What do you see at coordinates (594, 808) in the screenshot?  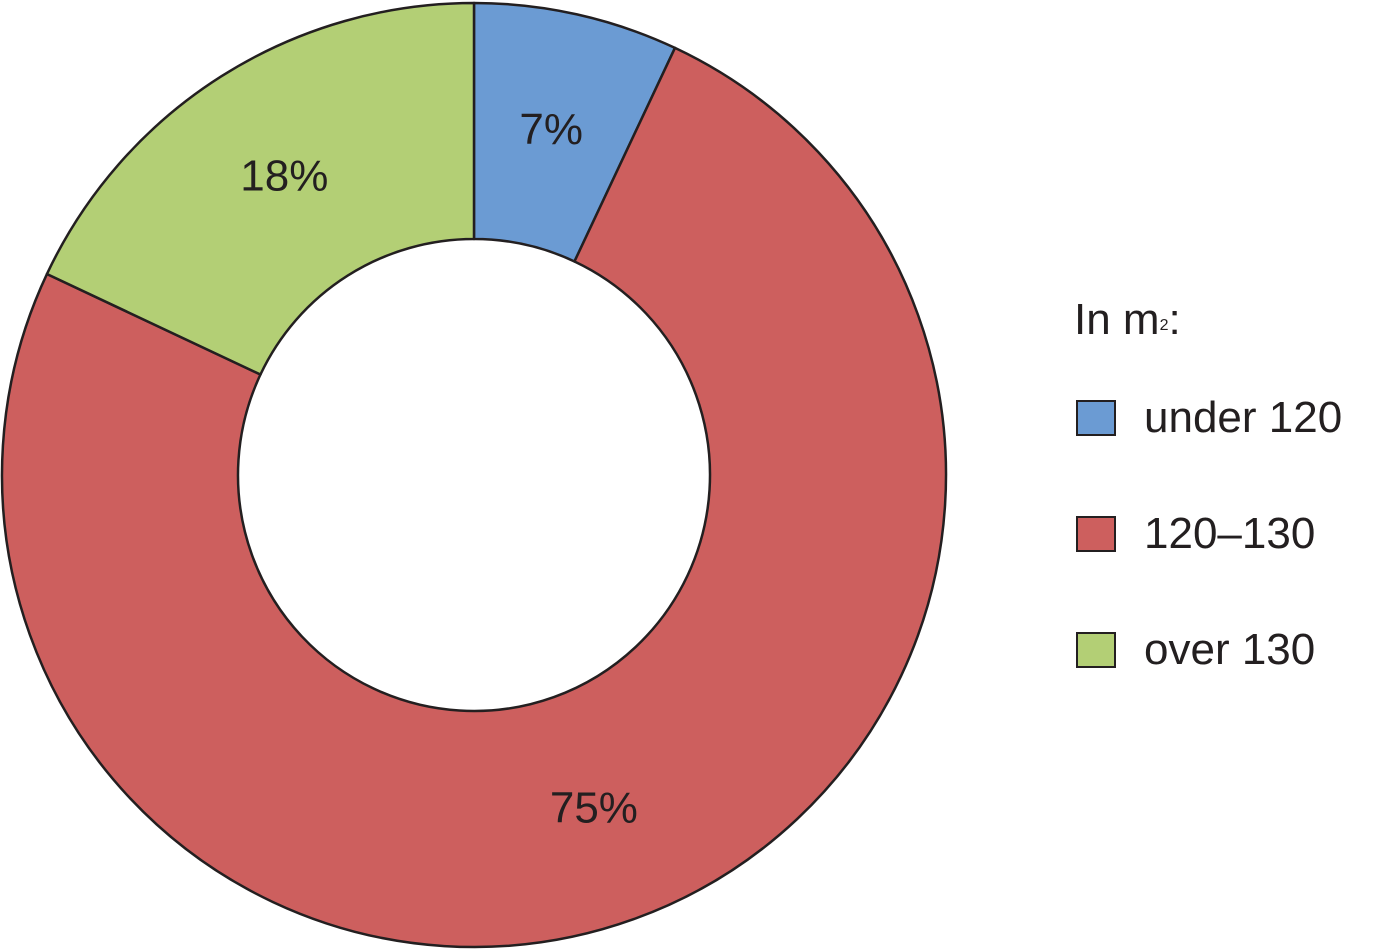 I see `slice-label-120-130: 75%` at bounding box center [594, 808].